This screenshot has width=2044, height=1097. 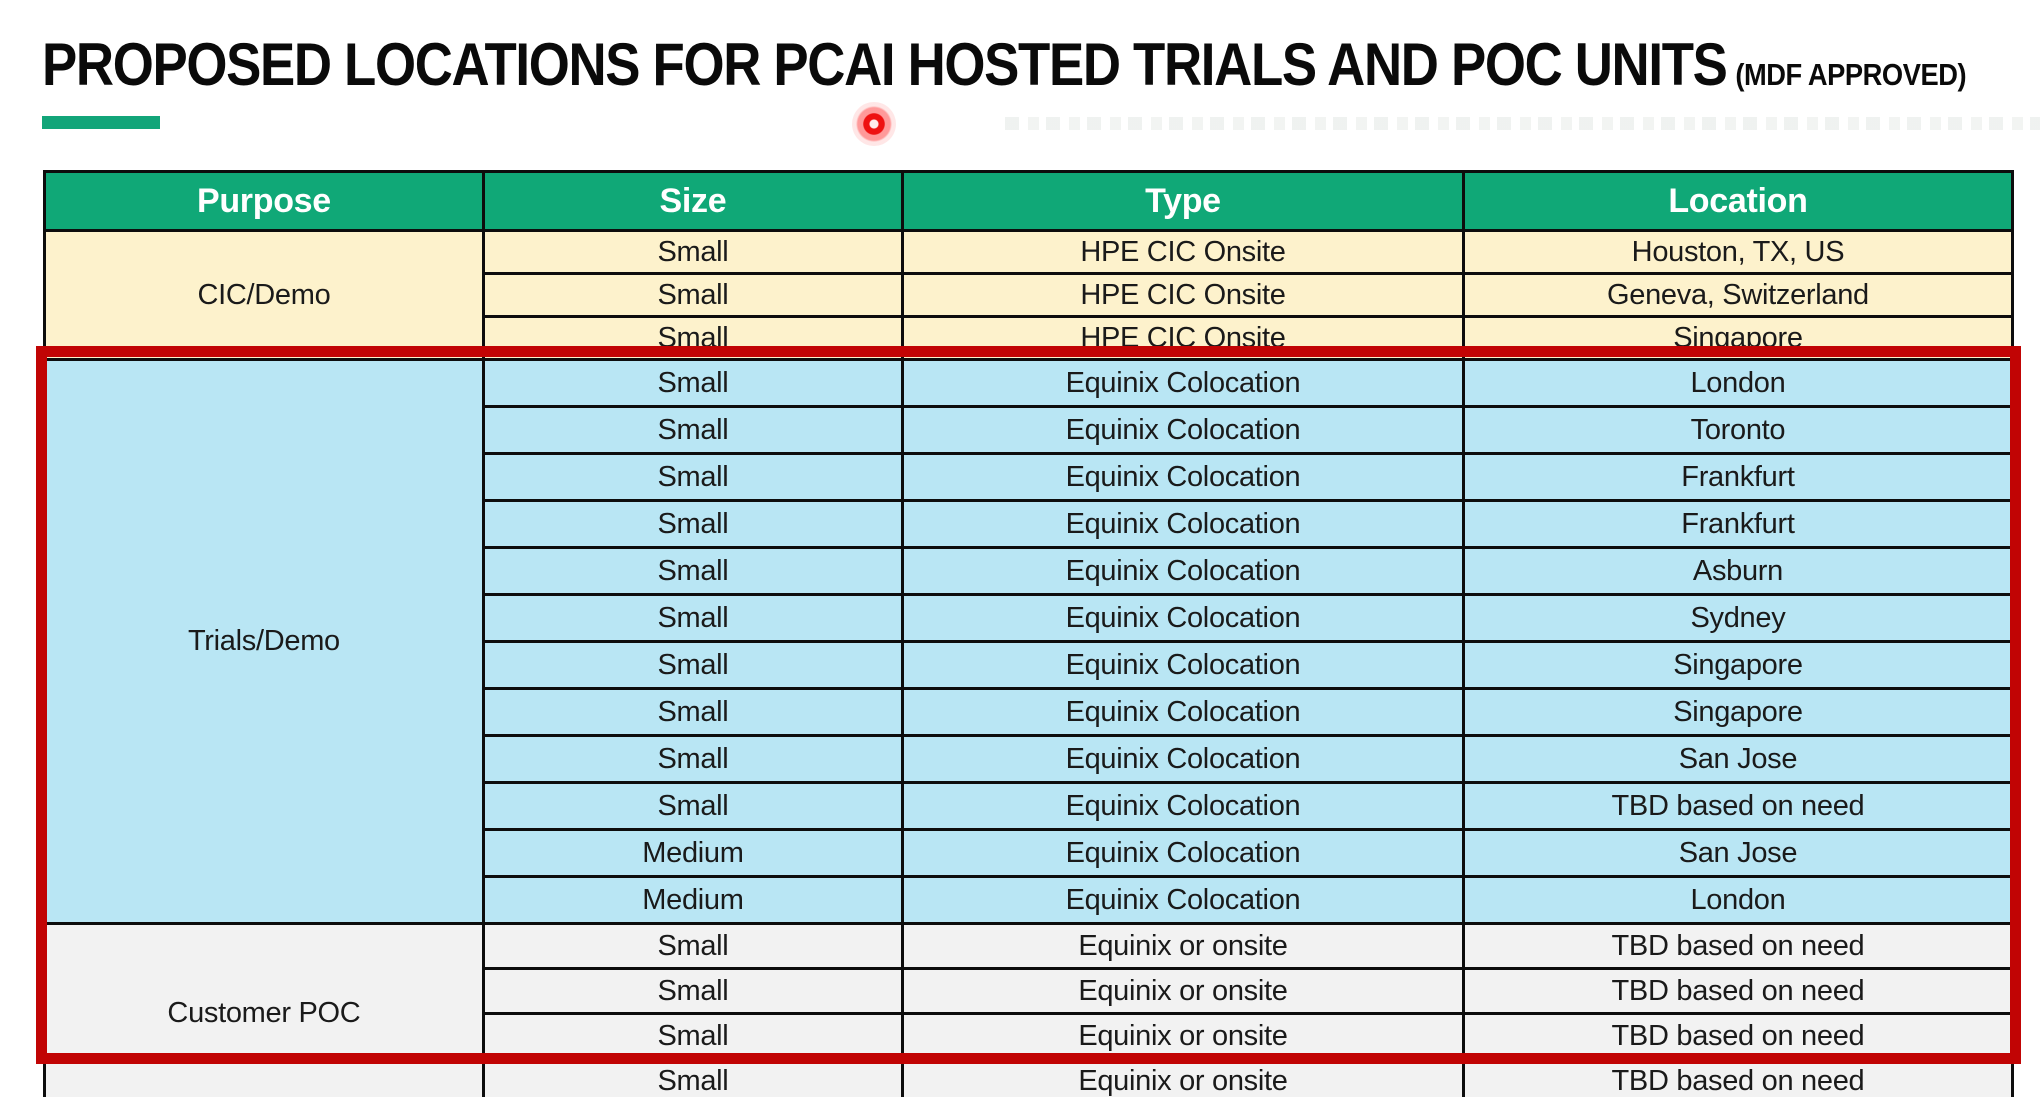 I want to click on location-cell: Geneva, Switzerland, so click(x=1738, y=295).